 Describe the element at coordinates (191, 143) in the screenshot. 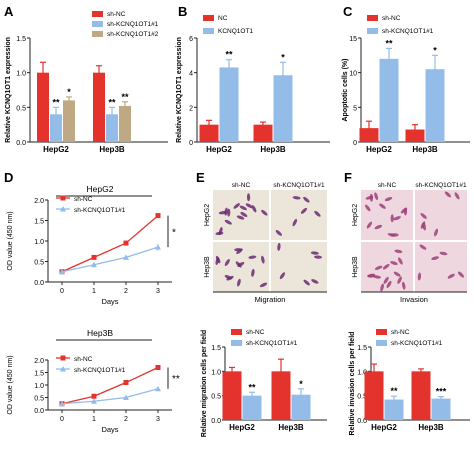

I see `y-tick-label: 0` at that location.